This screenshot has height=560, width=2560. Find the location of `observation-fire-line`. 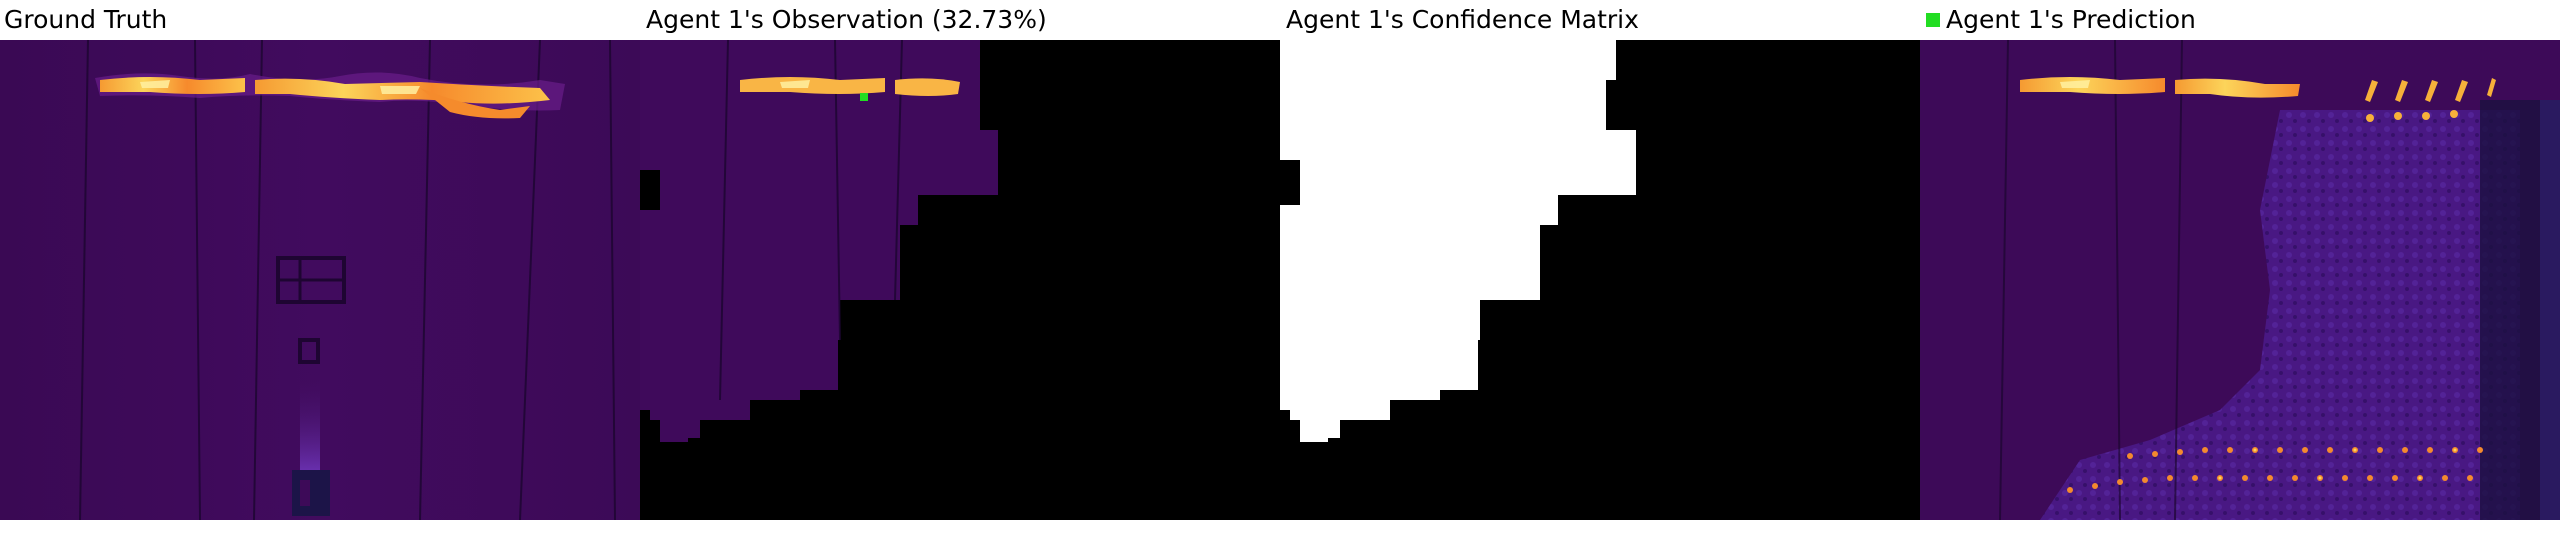

observation-fire-line is located at coordinates (850, 86).